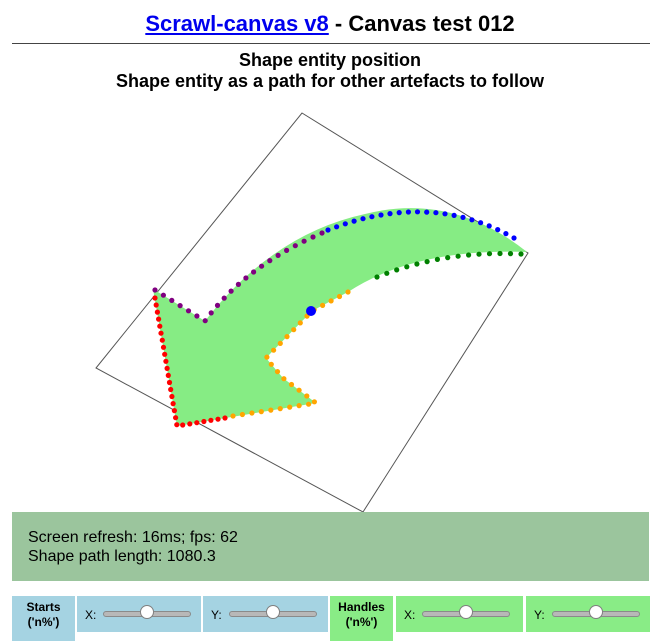  I want to click on subtitle-line-1: Shape entity position, so click(329, 60).